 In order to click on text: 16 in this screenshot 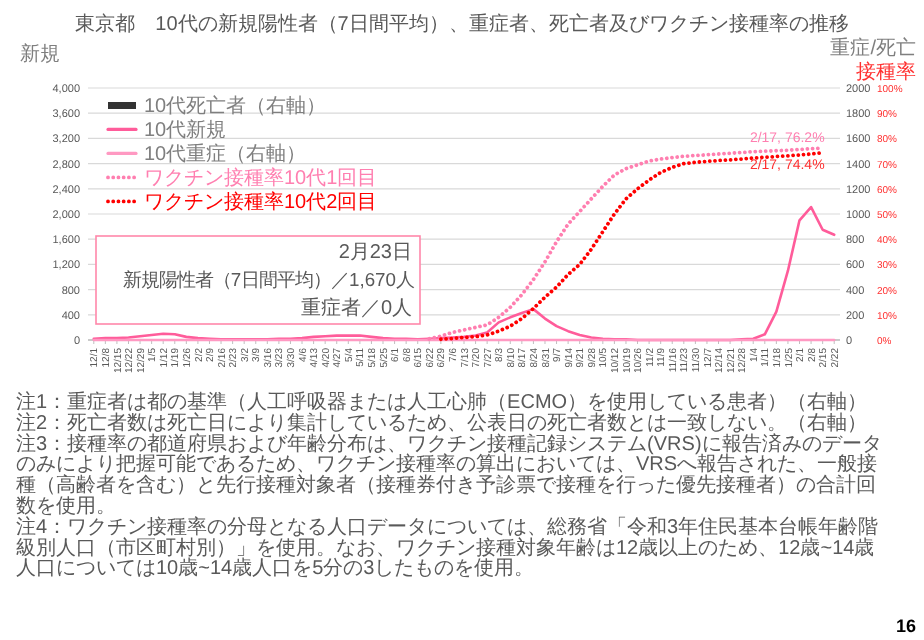, I will do `click(905, 626)`.